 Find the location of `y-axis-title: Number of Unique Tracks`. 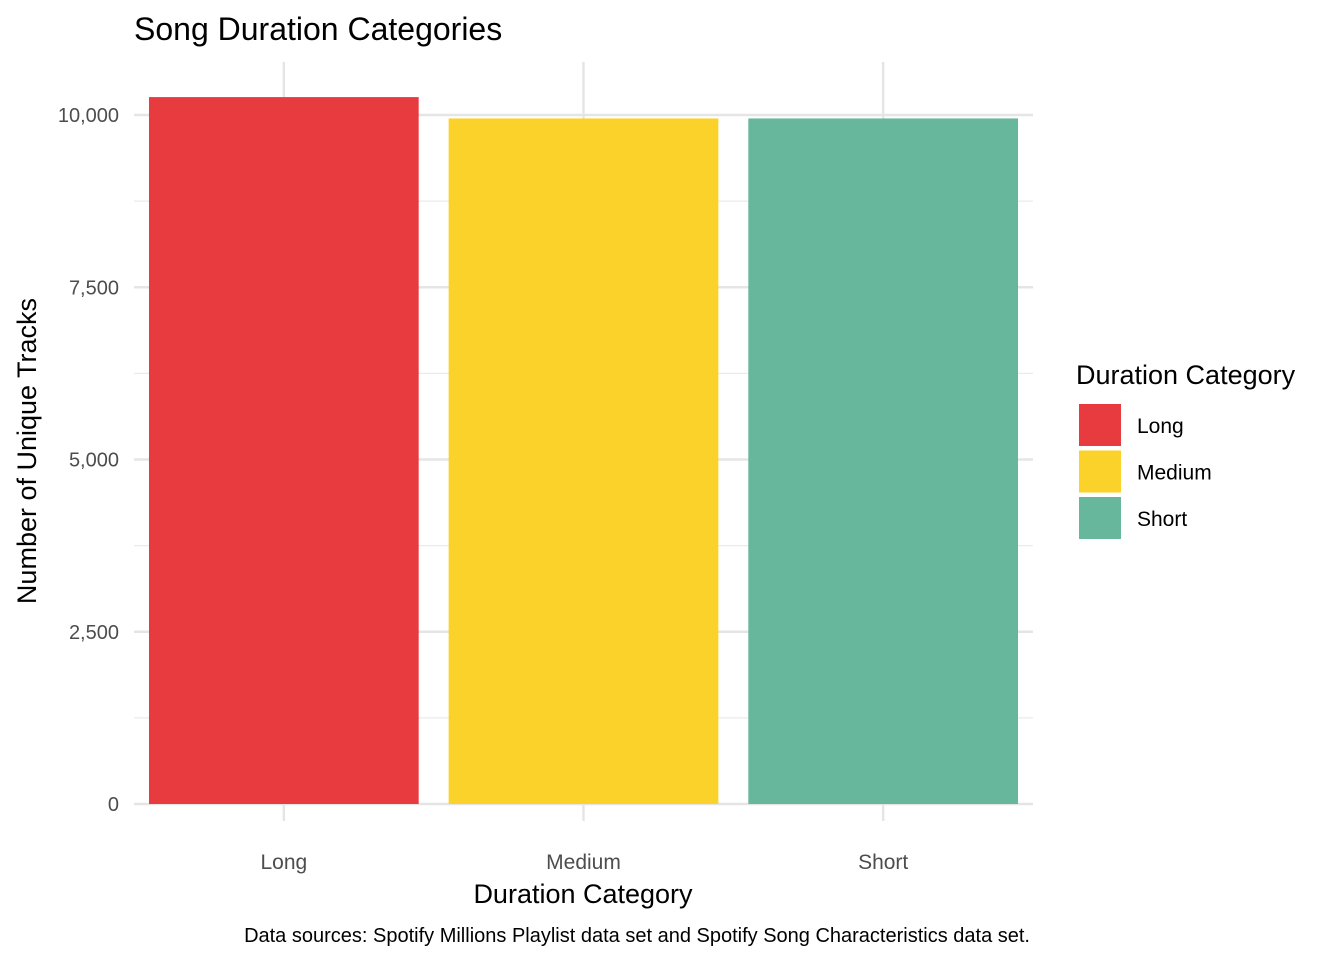

y-axis-title: Number of Unique Tracks is located at coordinates (27, 451).